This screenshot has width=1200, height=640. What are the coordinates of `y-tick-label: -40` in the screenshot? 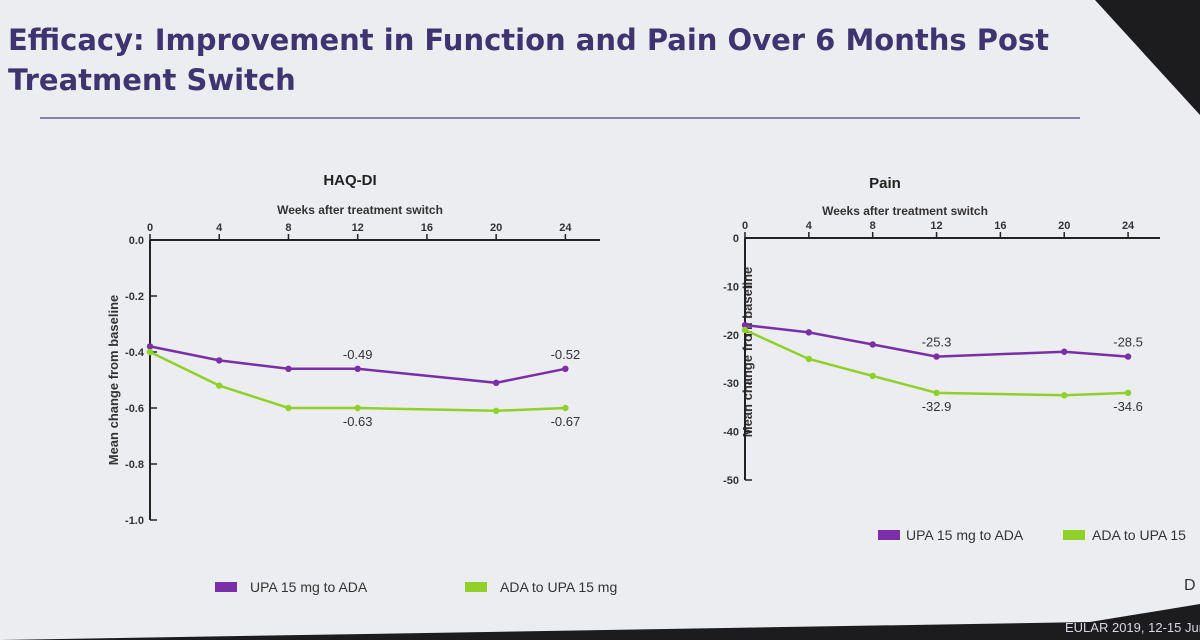 It's located at (731, 433).